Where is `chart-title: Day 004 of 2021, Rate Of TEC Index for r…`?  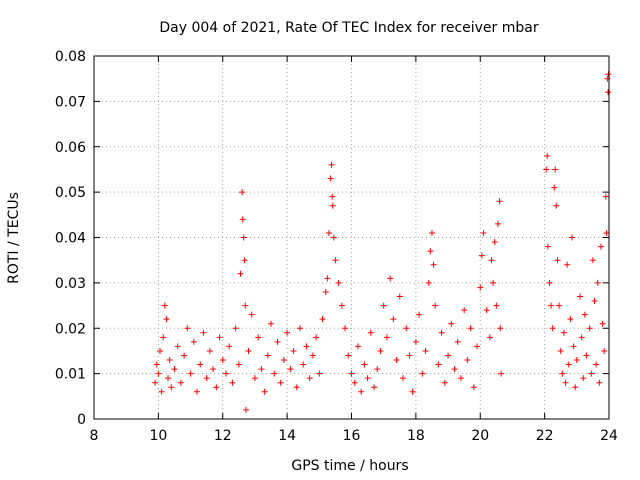
chart-title: Day 004 of 2021, Rate Of TEC Index for r… is located at coordinates (348, 28).